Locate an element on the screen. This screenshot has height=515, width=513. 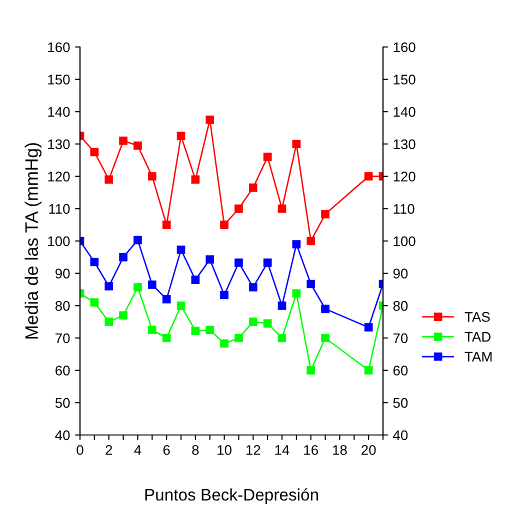
y-tick-label: 120 is located at coordinates (59, 177).